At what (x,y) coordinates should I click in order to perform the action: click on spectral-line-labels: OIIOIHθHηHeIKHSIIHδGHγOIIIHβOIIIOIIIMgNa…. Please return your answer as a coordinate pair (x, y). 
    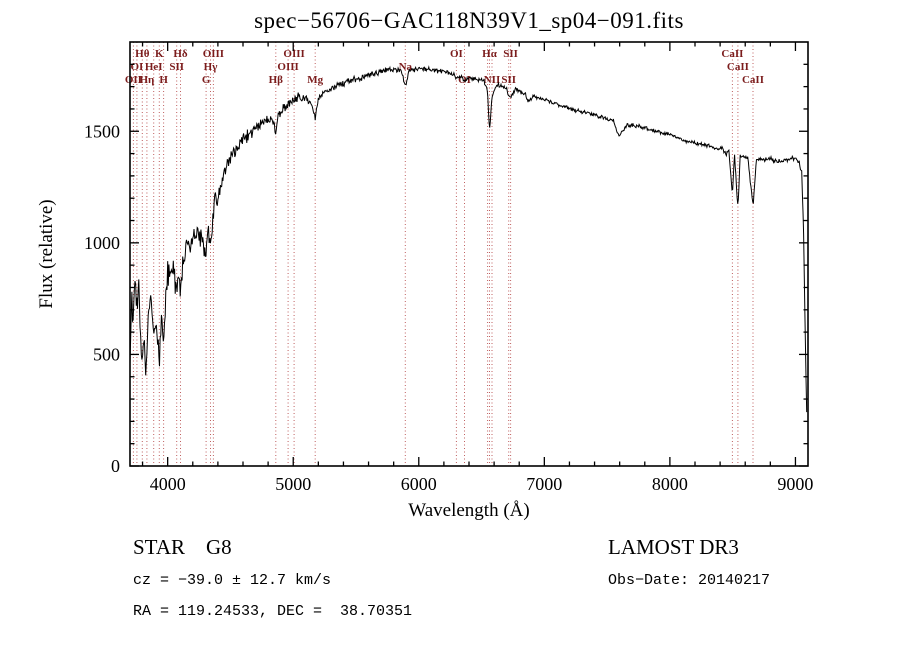
    Looking at the image, I should click on (444, 67).